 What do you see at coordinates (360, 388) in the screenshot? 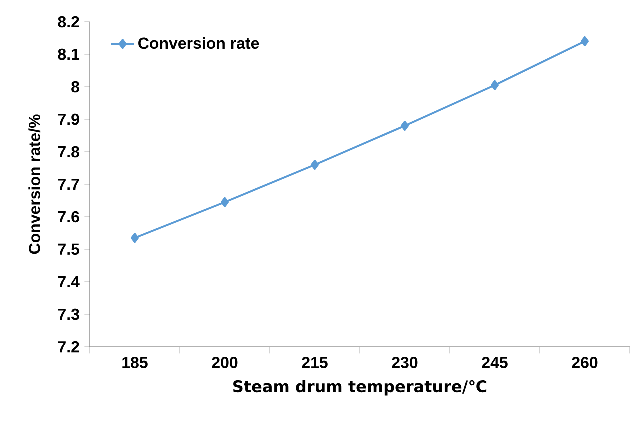
I see `x-axis-title: Steam drum temperature/℃` at bounding box center [360, 388].